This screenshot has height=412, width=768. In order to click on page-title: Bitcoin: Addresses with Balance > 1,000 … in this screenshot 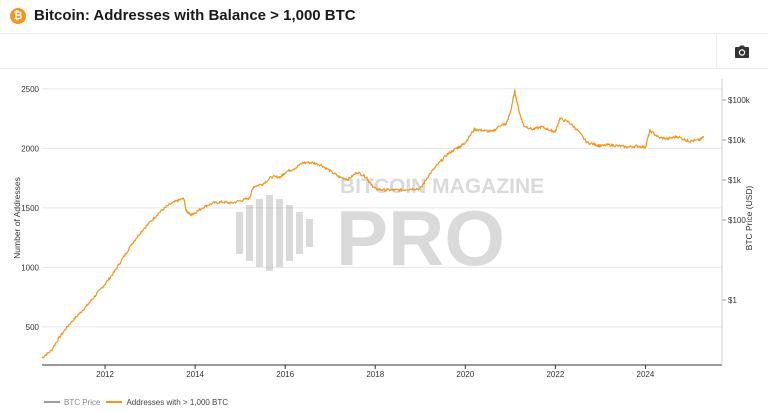, I will do `click(195, 15)`.